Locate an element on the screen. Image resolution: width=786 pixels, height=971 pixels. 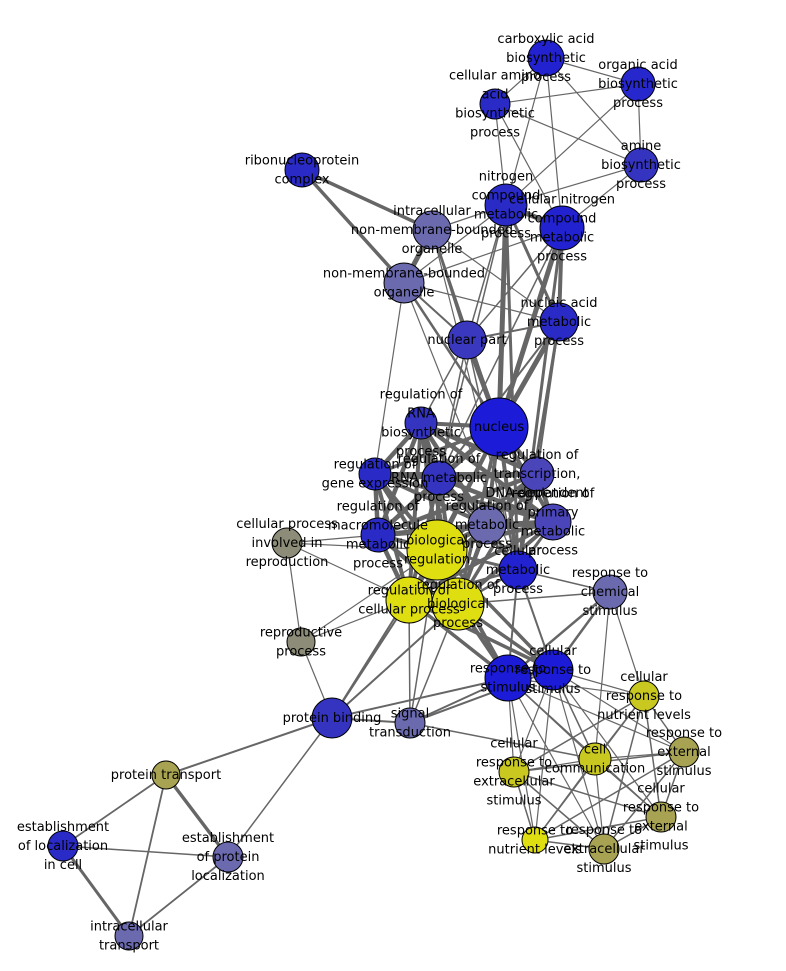
graph-node-response-to-nutrient-levels is located at coordinates (535, 840).